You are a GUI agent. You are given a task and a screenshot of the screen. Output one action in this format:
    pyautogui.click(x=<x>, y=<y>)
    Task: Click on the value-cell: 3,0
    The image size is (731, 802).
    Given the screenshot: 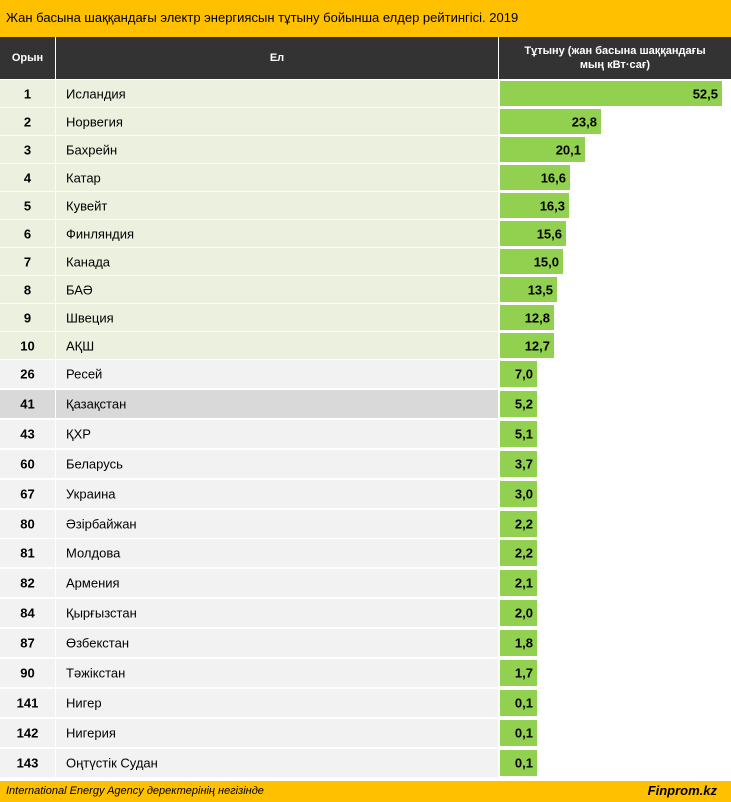 What is the action you would take?
    pyautogui.click(x=615, y=493)
    